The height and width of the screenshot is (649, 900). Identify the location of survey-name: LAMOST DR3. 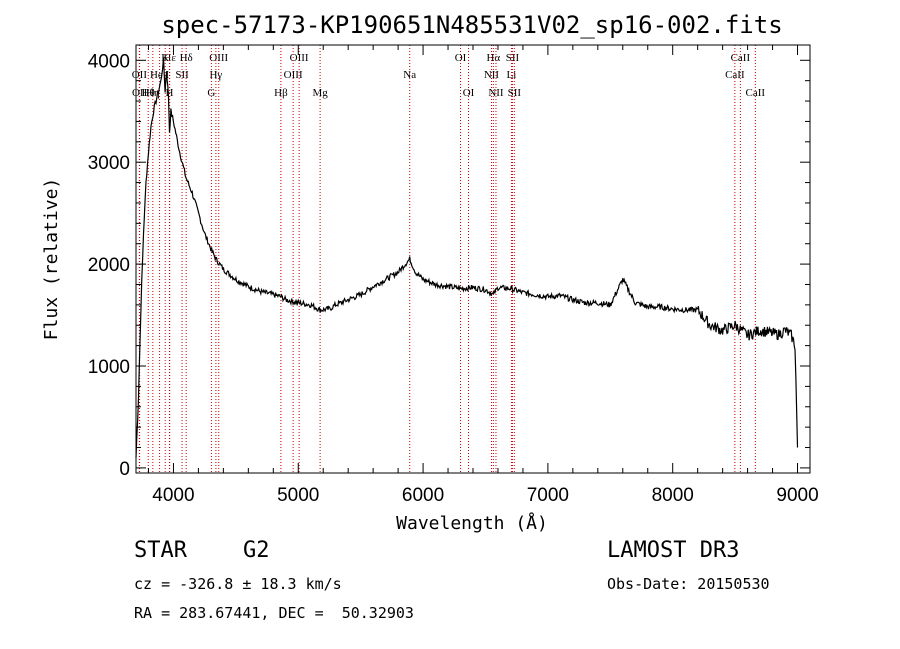
(673, 550).